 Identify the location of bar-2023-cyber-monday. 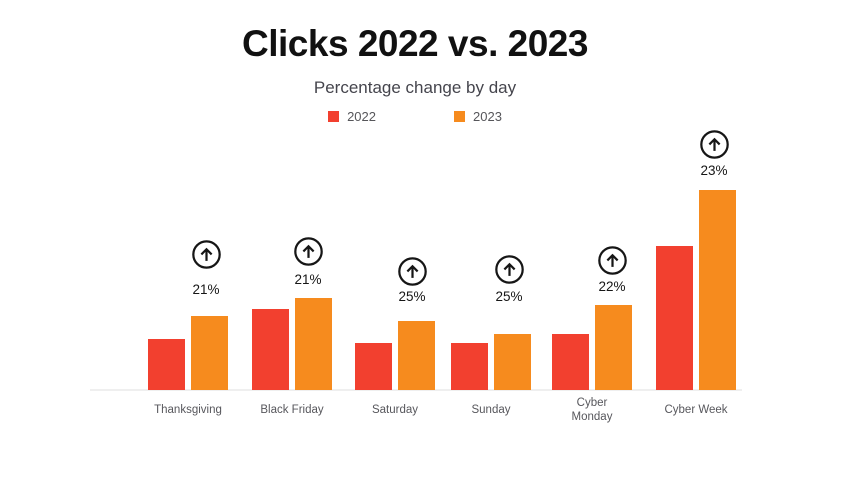
(613, 347).